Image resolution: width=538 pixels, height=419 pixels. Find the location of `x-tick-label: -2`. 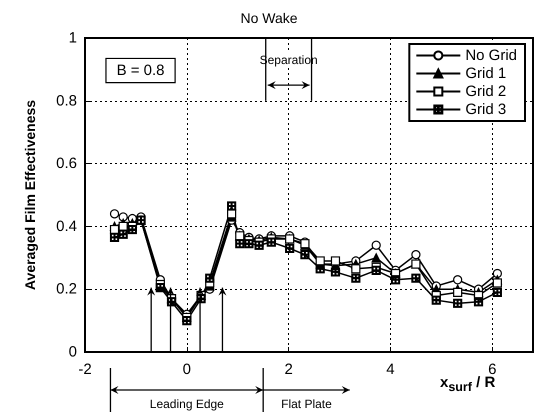

x-tick-label: -2 is located at coordinates (85, 369).